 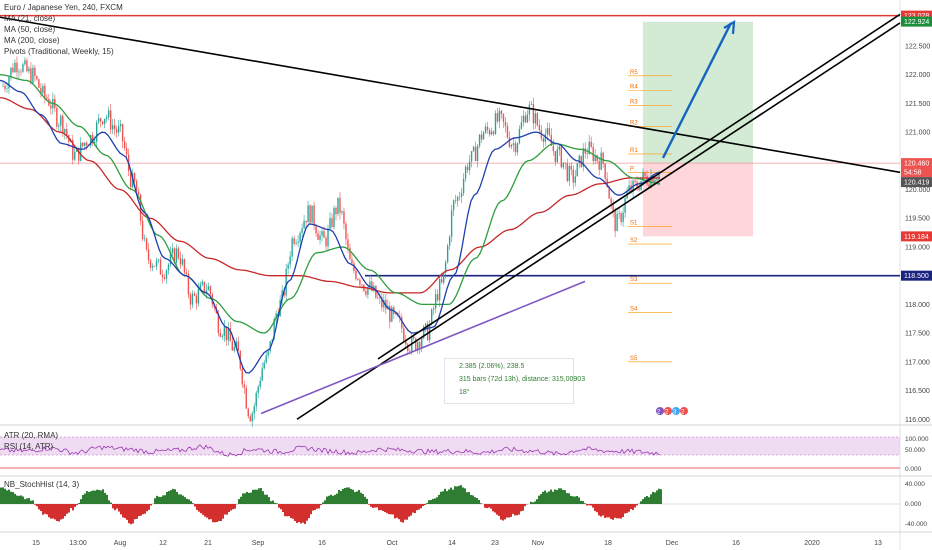 What do you see at coordinates (59, 51) in the screenshot?
I see `legend-pivots: Pivots (Traditional, Weekly, 15)` at bounding box center [59, 51].